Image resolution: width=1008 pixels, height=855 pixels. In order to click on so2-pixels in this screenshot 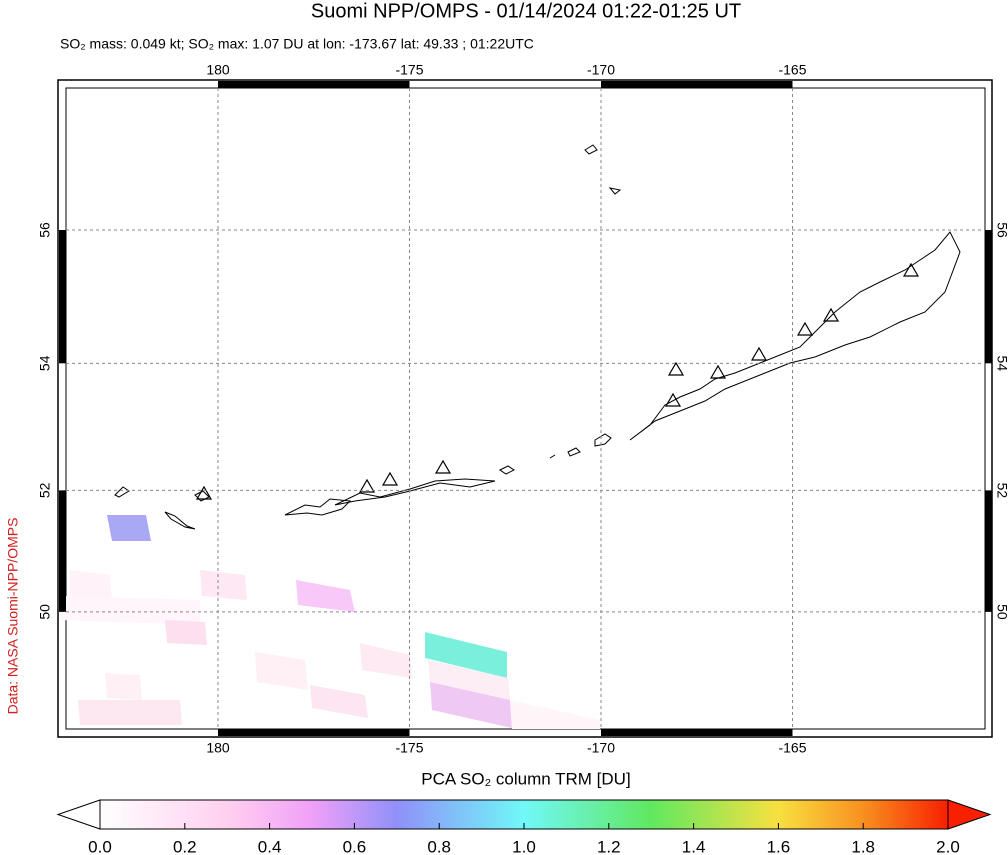, I will do `click(330, 622)`.